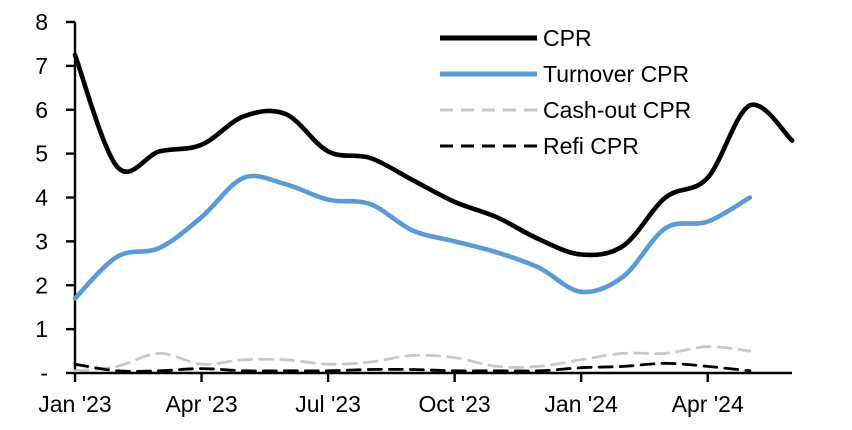 The width and height of the screenshot is (852, 430). What do you see at coordinates (412, 367) in the screenshot?
I see `series-line-refi-cpr` at bounding box center [412, 367].